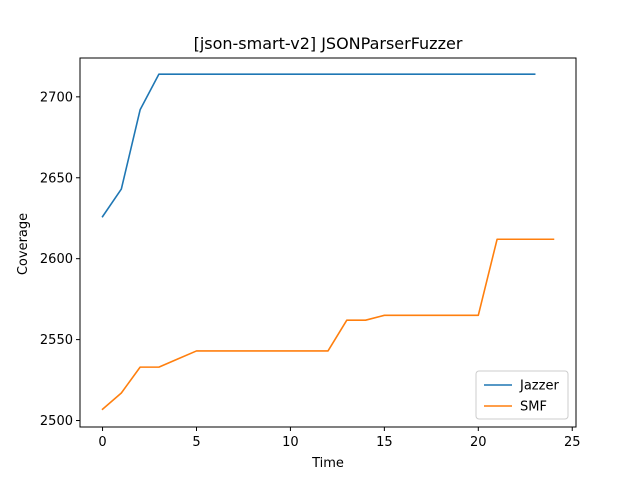 The height and width of the screenshot is (480, 640). What do you see at coordinates (56, 340) in the screenshot?
I see `y-tick-label: 2550` at bounding box center [56, 340].